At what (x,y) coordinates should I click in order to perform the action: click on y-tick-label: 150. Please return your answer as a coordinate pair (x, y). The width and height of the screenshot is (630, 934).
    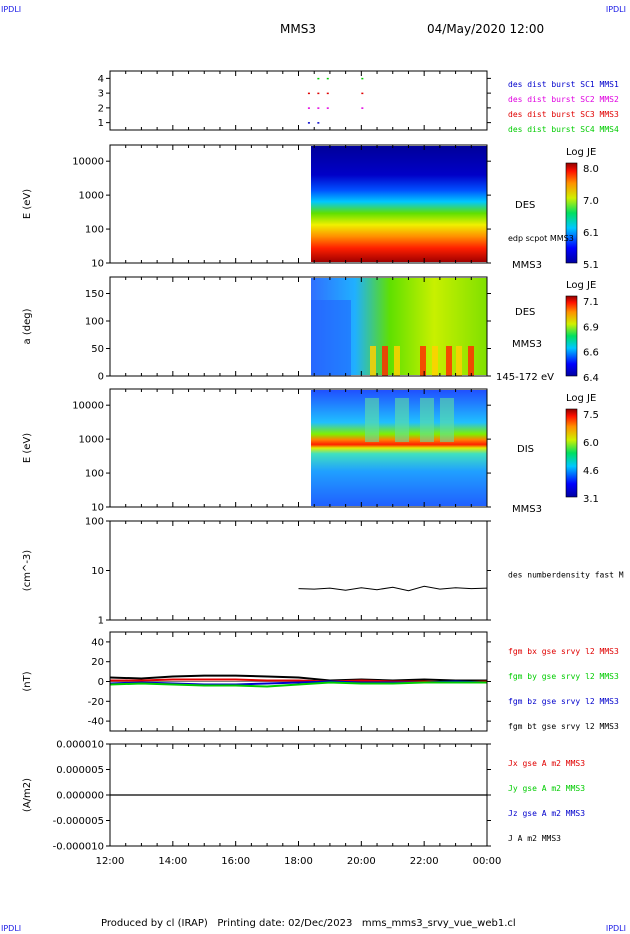
    Looking at the image, I should click on (94, 294).